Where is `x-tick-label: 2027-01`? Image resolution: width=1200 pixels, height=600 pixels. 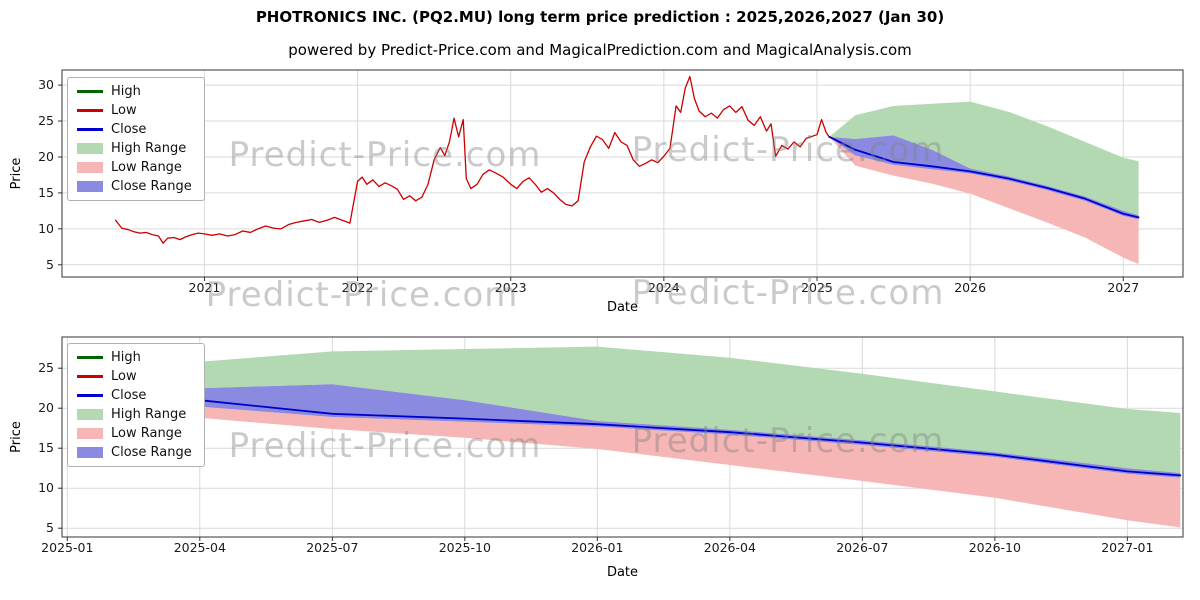
x-tick-label: 2027-01 is located at coordinates (1127, 547).